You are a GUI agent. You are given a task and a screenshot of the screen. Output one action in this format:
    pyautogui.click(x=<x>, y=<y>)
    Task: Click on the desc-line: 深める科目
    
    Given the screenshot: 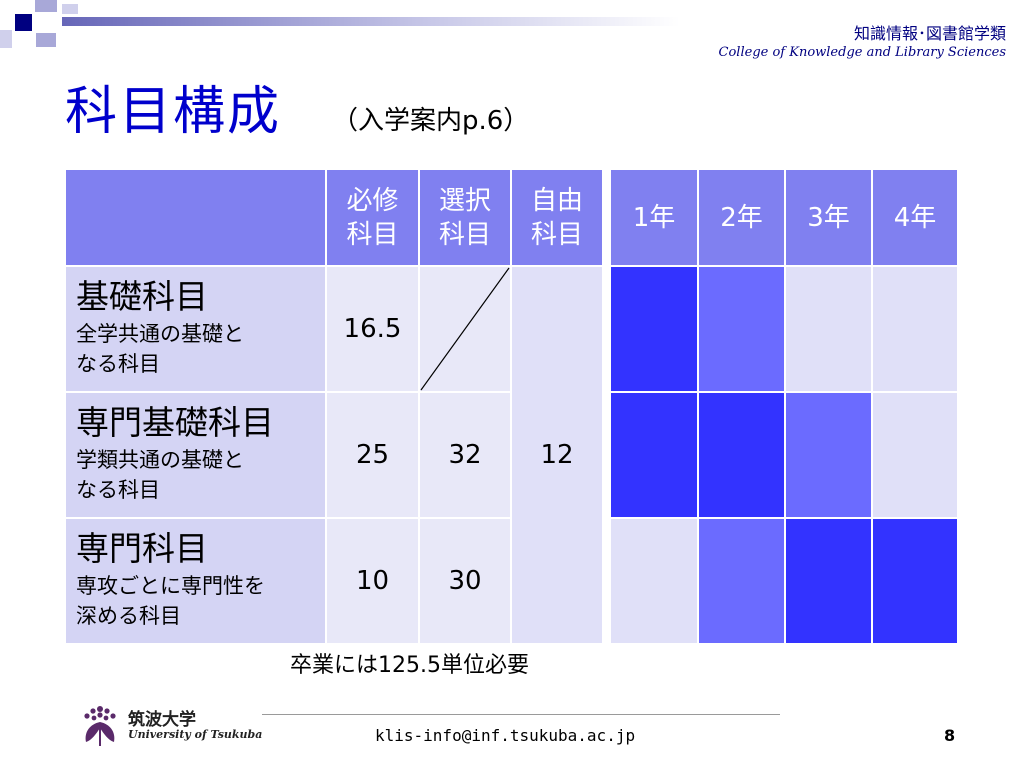 What is the action you would take?
    pyautogui.click(x=128, y=616)
    